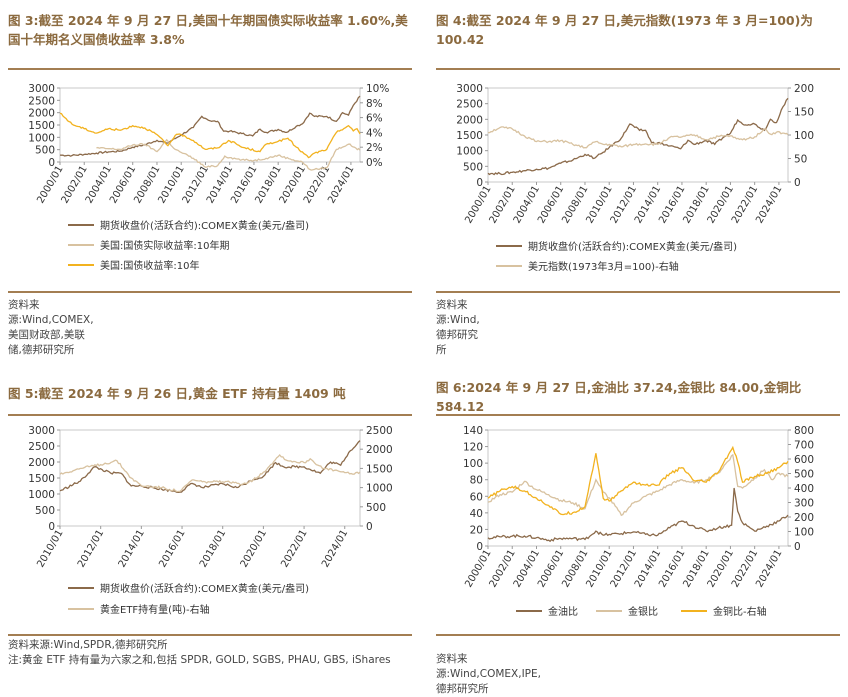 Image resolution: width=848 pixels, height=697 pixels. Describe the element at coordinates (155, 609) in the screenshot. I see `legend-label: 黄金ETF持有量(吨)-右轴` at that location.